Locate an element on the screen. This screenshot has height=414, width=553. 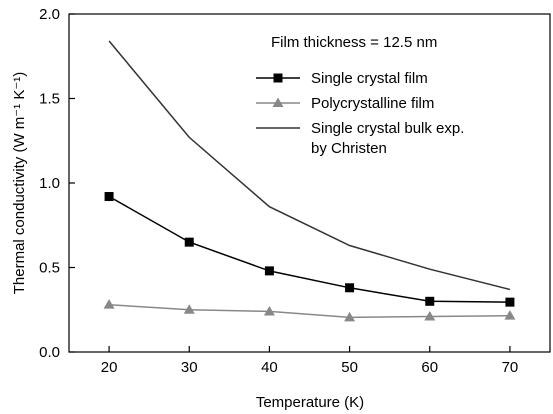
x-tick-label: 60 is located at coordinates (429, 367).